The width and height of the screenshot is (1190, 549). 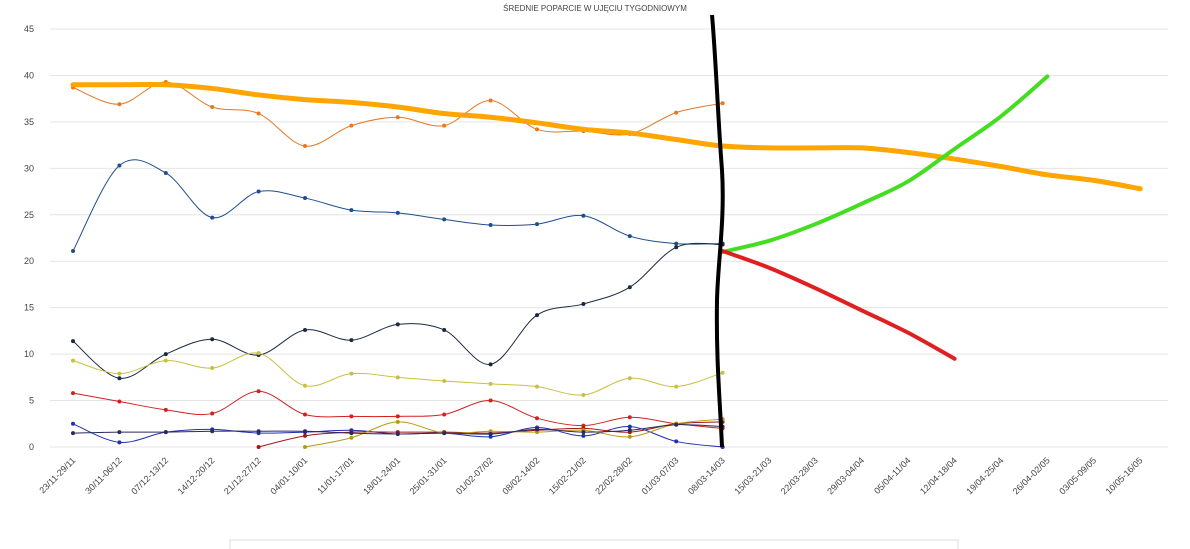 What do you see at coordinates (288, 475) in the screenshot?
I see `x-tick-label: 04/01-10/01` at bounding box center [288, 475].